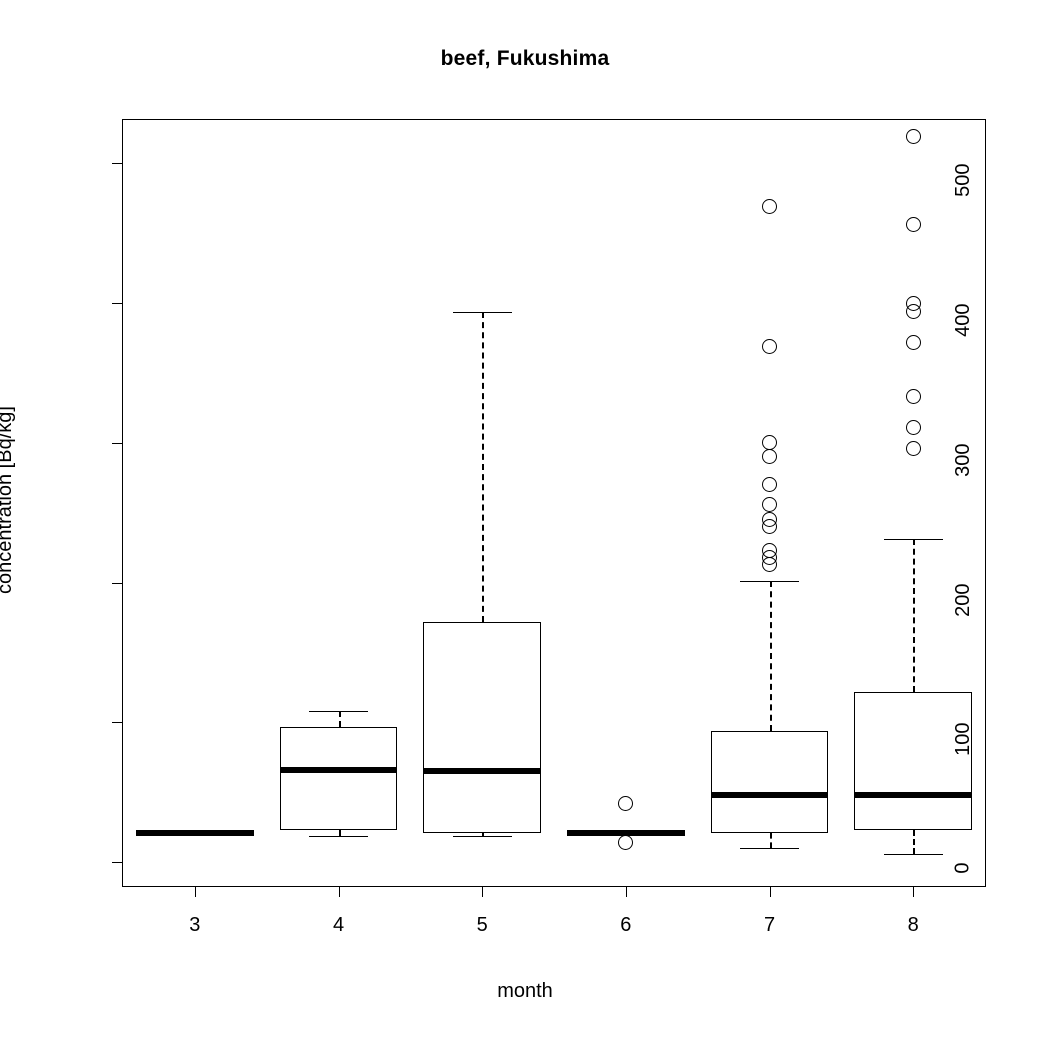 This screenshot has height=1050, width=1050. Describe the element at coordinates (626, 925) in the screenshot. I see `x-axis-tick-label: 6` at that location.